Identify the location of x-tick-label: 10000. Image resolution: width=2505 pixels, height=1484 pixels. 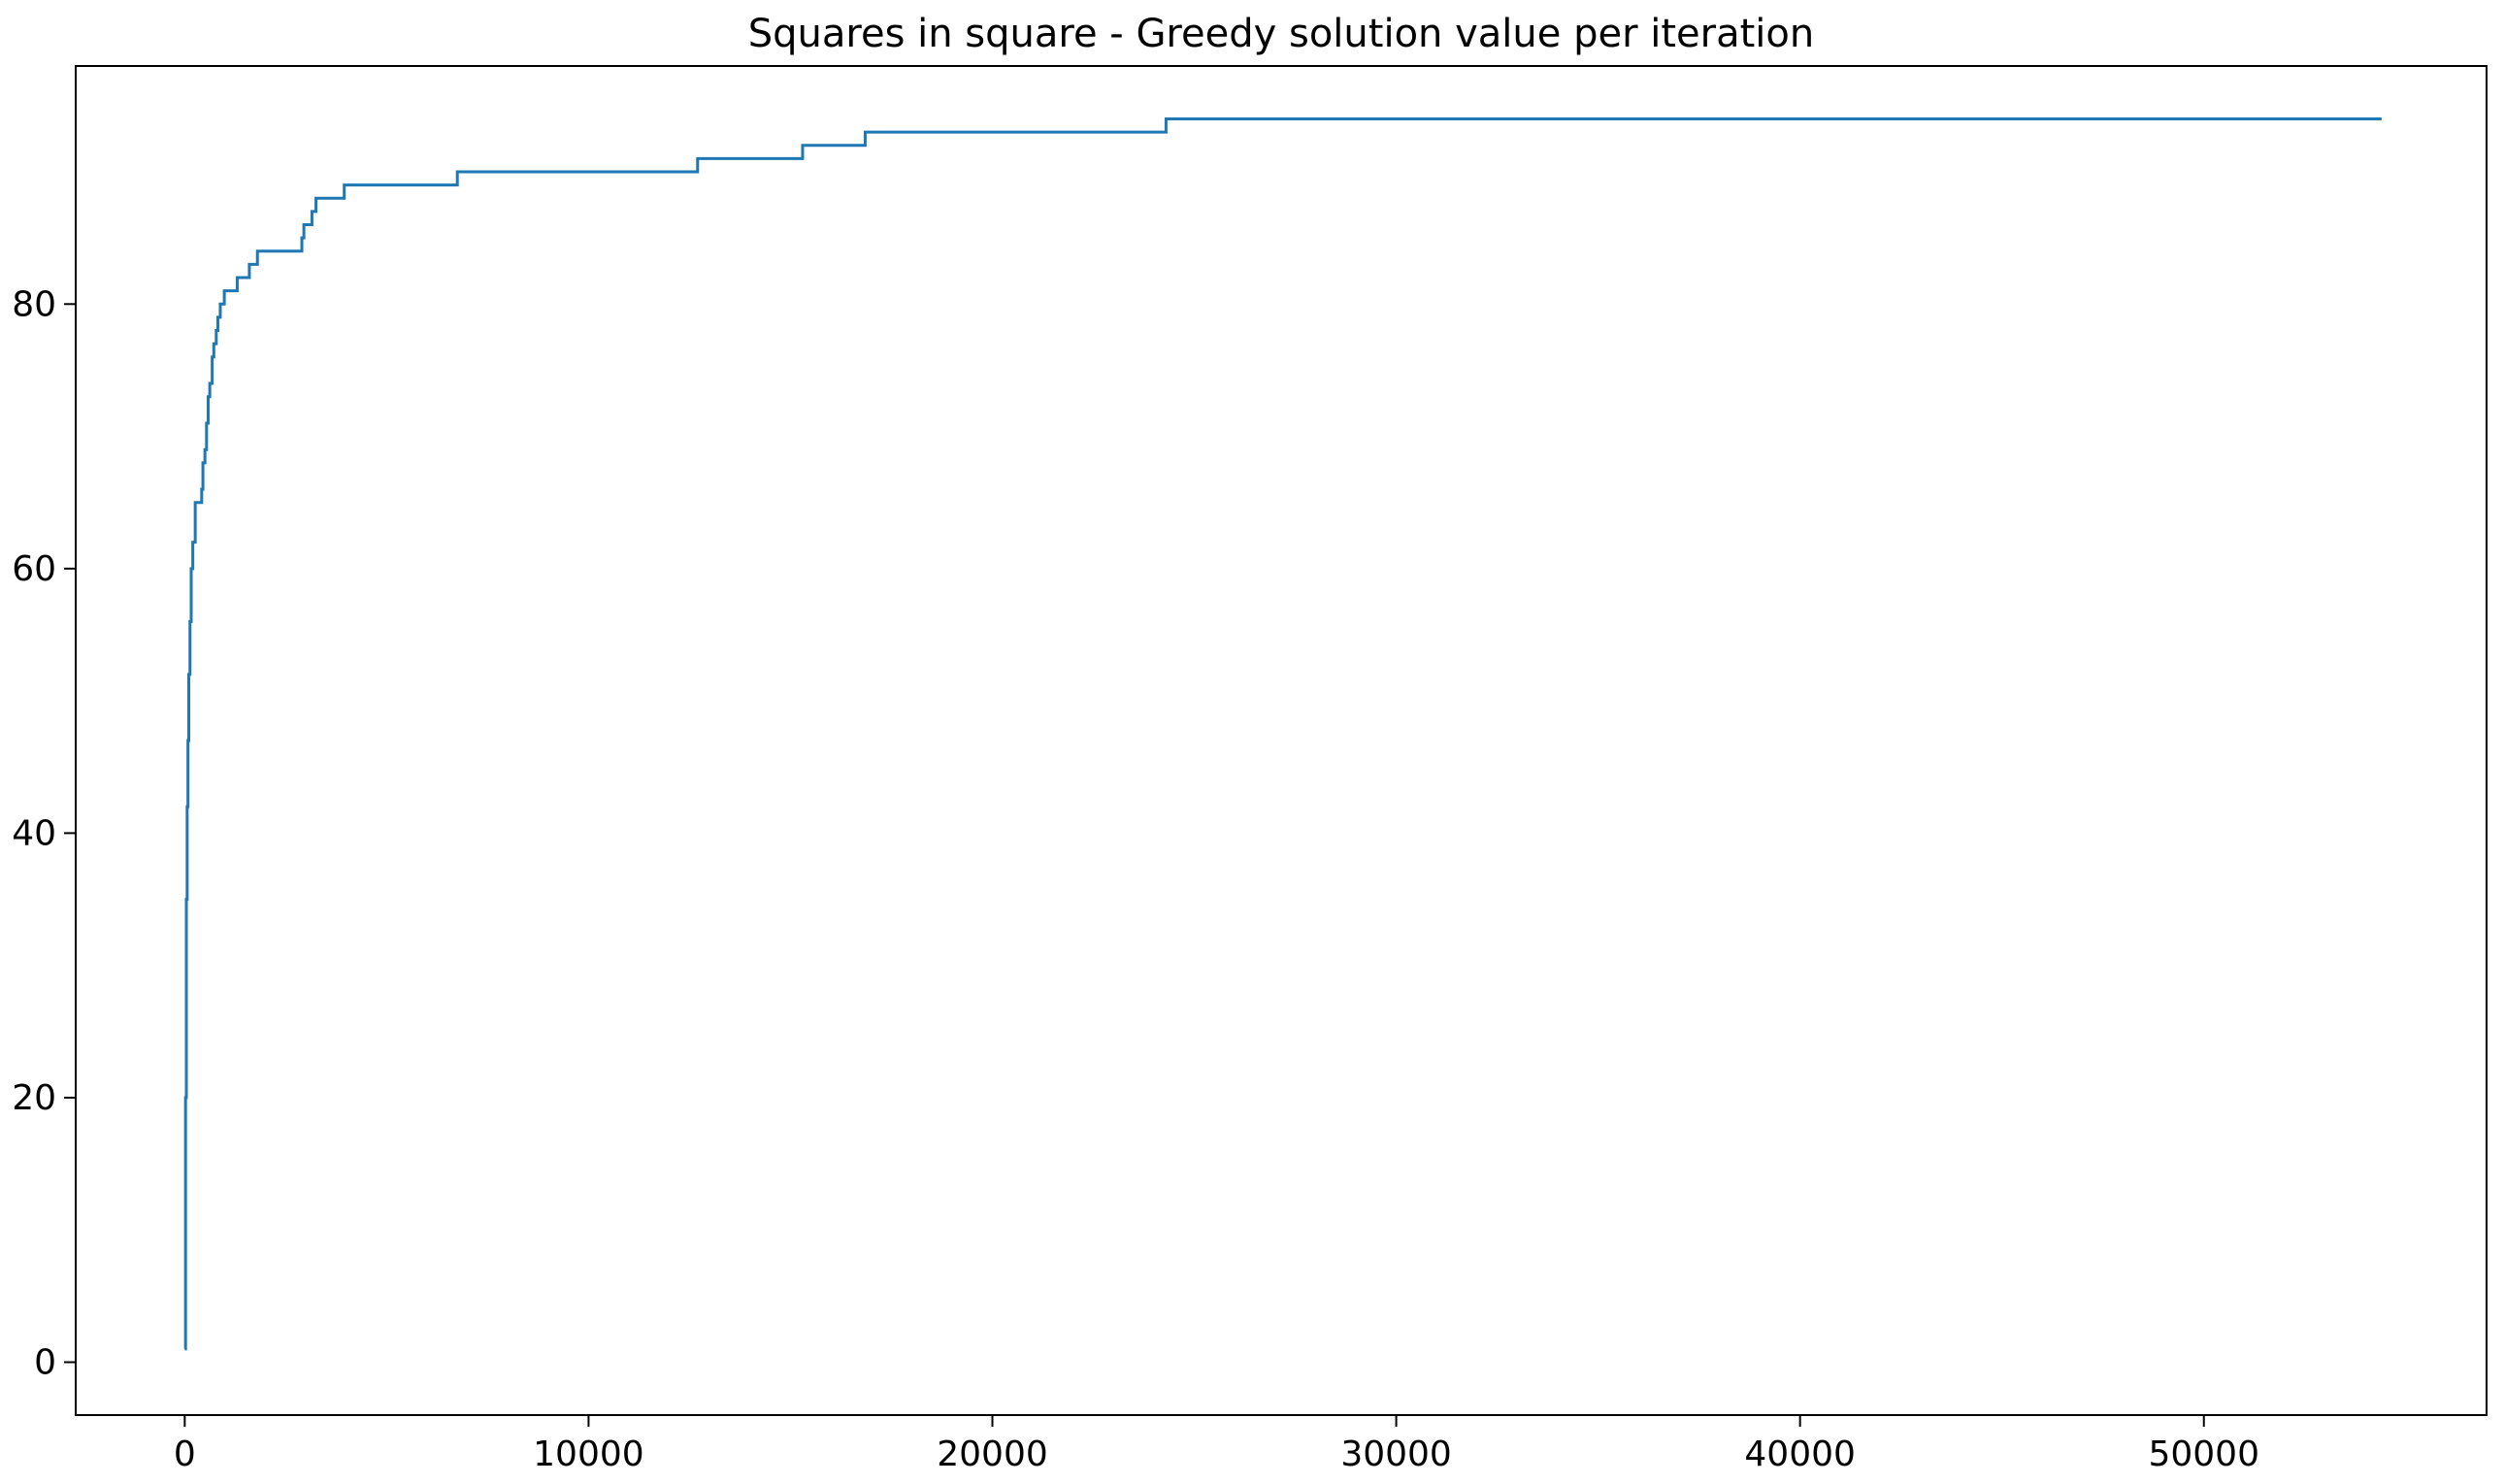
(588, 1454).